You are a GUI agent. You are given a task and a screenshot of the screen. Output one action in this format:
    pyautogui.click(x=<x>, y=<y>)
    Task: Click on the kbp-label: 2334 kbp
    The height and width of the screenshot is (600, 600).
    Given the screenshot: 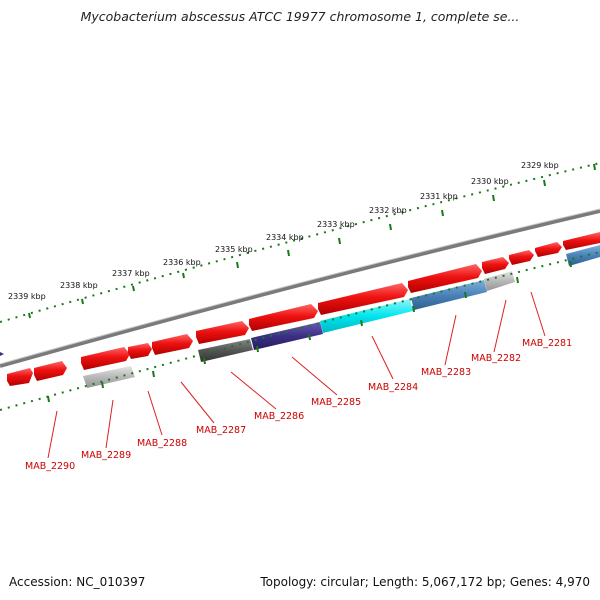 What is the action you would take?
    pyautogui.click(x=285, y=237)
    